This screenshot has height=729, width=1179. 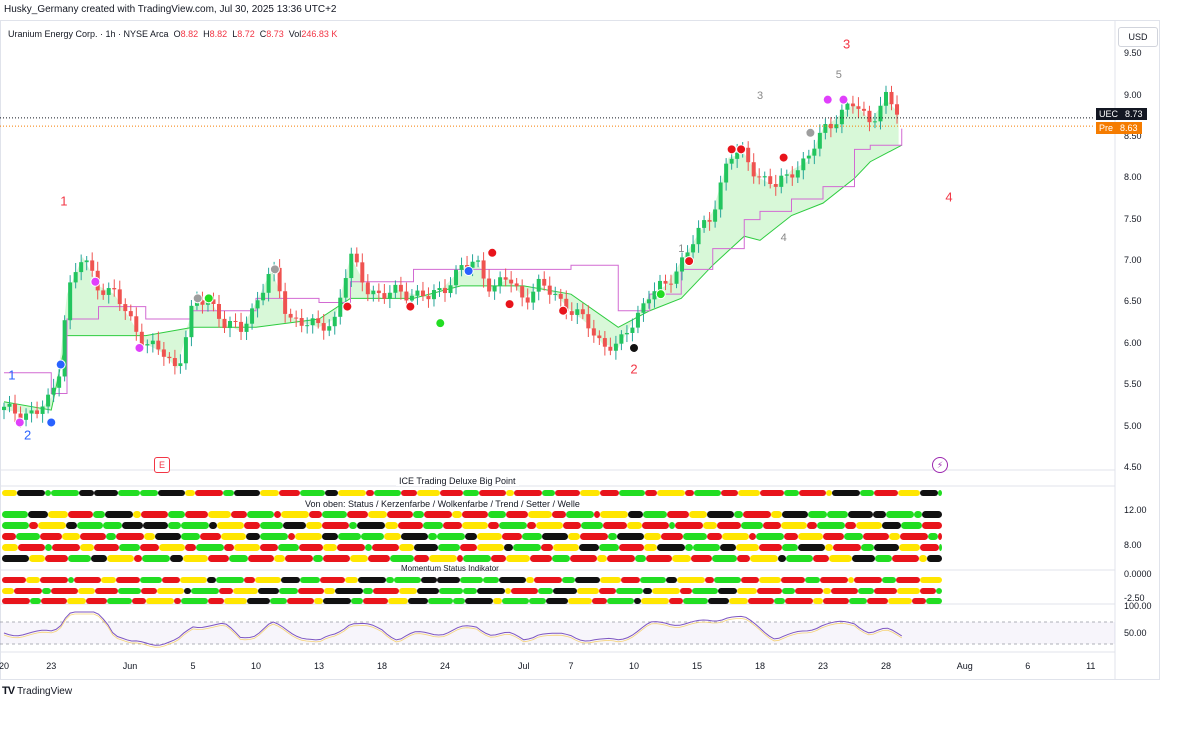 I want to click on currency-button: USD, so click(x=1138, y=37).